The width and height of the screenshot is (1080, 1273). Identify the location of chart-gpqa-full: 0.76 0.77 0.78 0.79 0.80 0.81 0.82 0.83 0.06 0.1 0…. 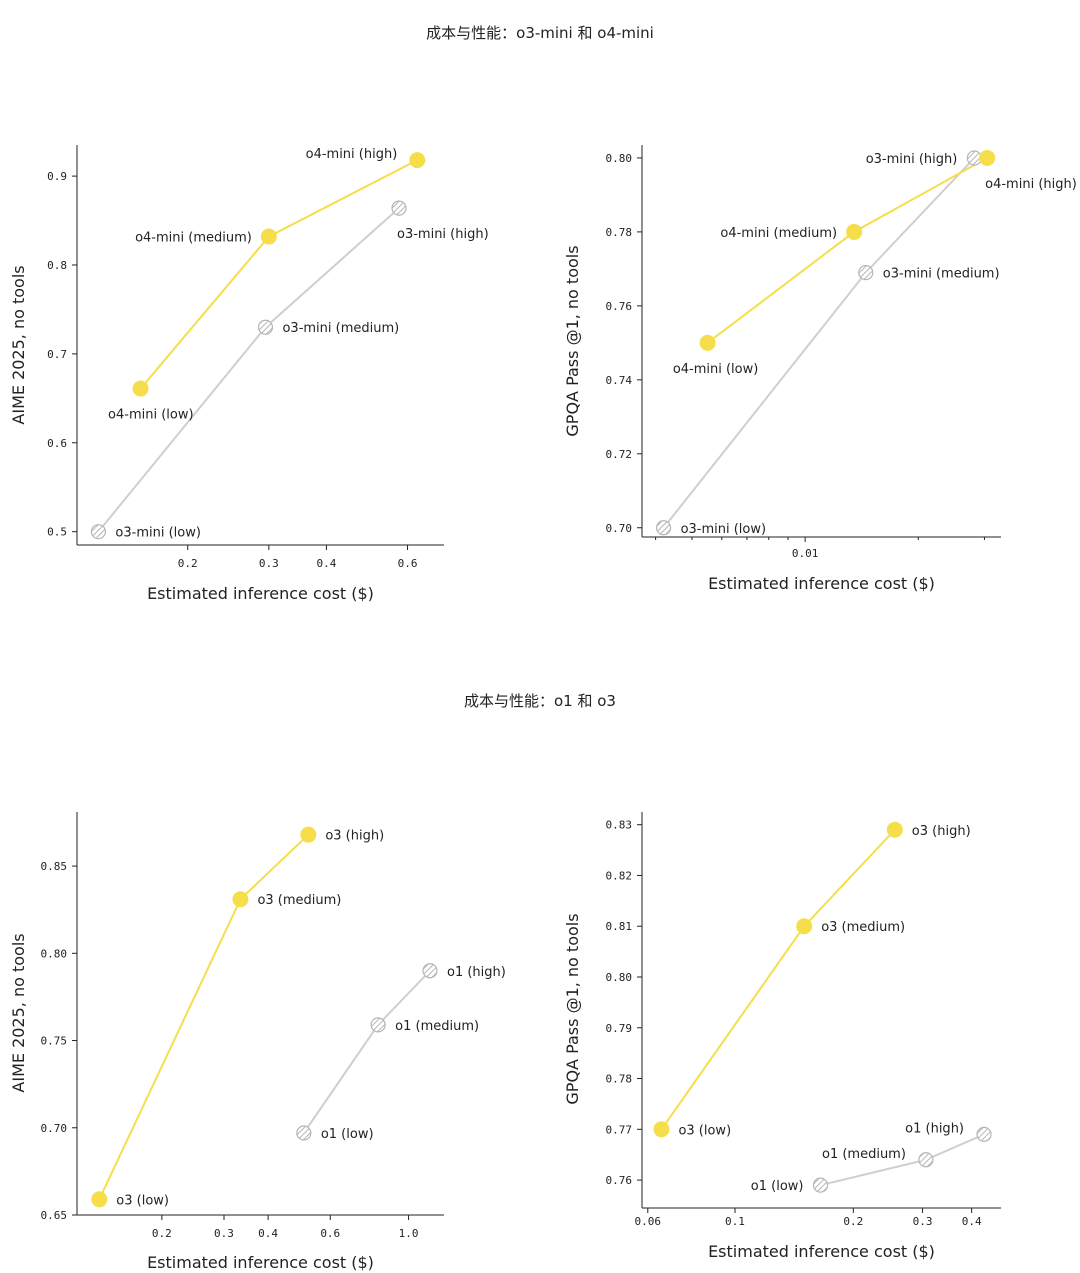
(782, 1036).